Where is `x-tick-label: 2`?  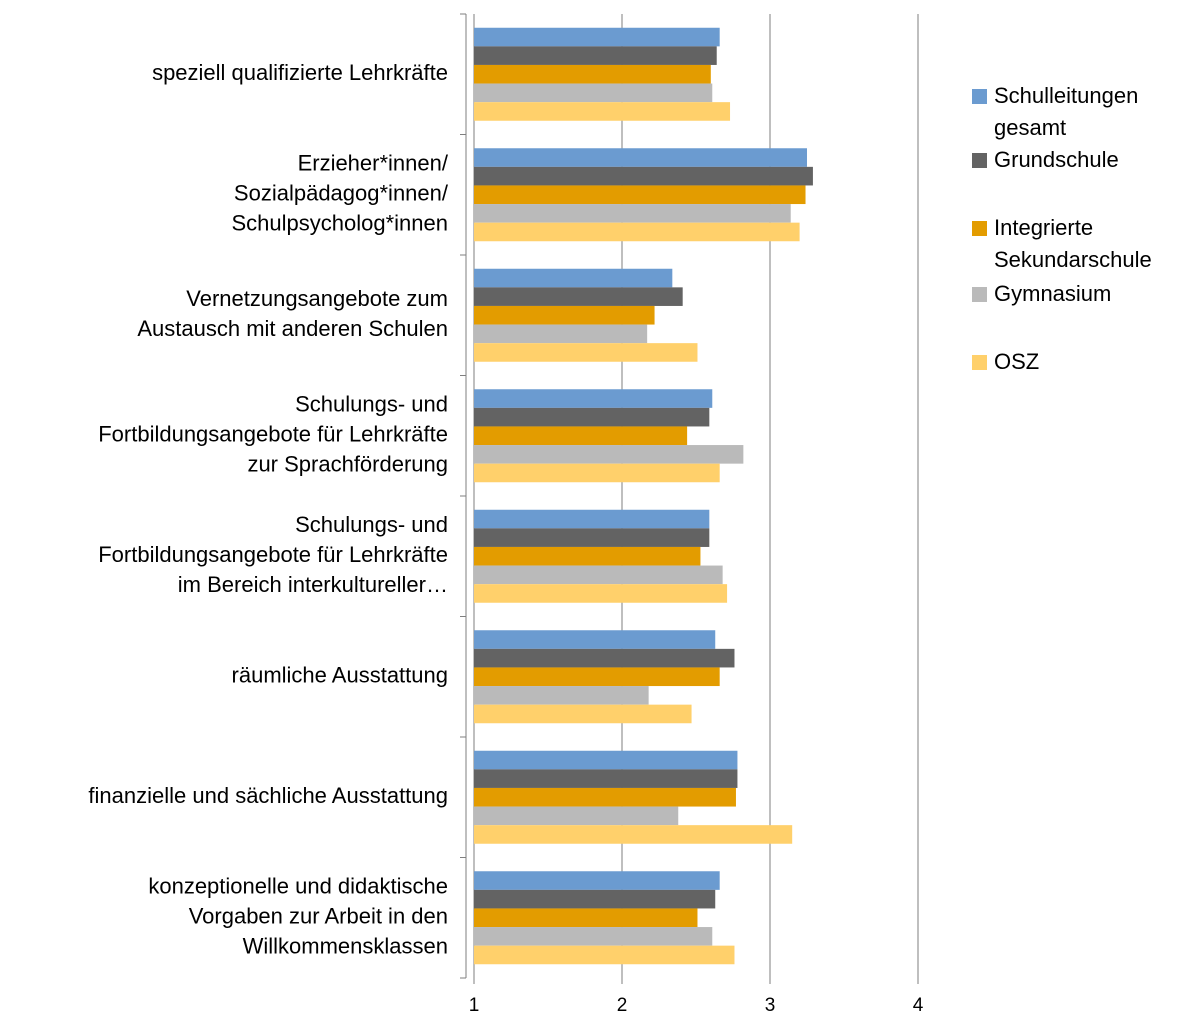
x-tick-label: 2 is located at coordinates (622, 1005).